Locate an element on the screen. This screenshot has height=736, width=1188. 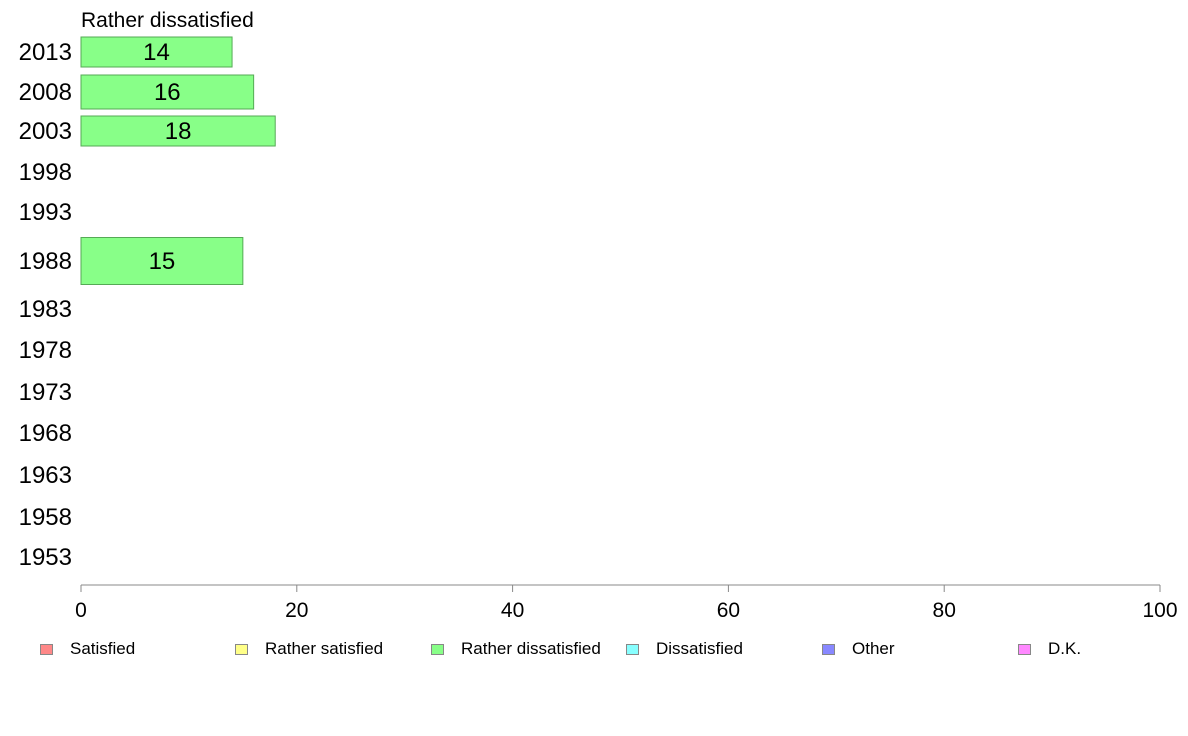
legend-label: Rather dissatisfied is located at coordinates (531, 648).